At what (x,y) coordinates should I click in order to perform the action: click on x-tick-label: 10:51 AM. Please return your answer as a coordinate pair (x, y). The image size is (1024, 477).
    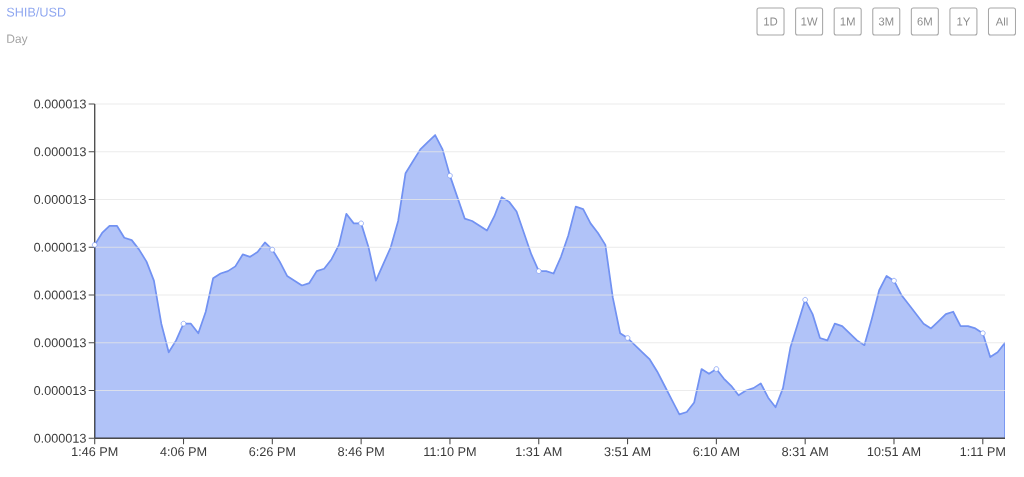
    Looking at the image, I should click on (894, 452).